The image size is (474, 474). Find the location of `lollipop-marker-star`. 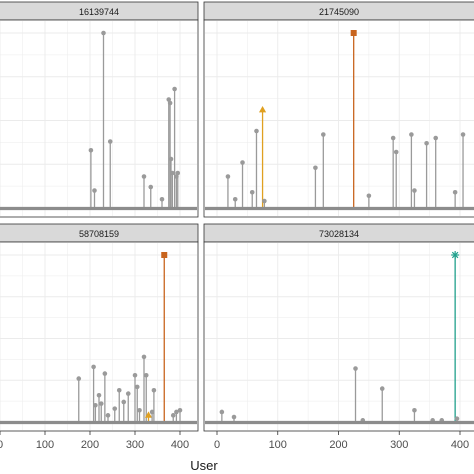

lollipop-marker-star is located at coordinates (455, 255).